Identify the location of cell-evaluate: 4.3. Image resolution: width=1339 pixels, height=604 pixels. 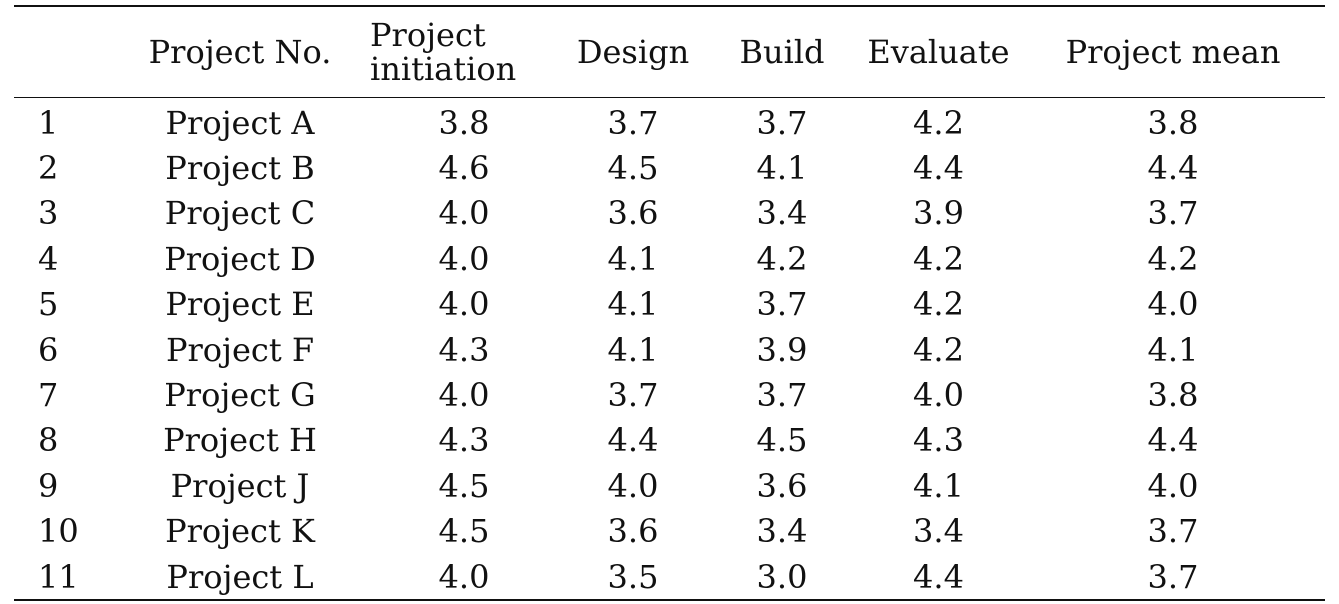
(938, 440).